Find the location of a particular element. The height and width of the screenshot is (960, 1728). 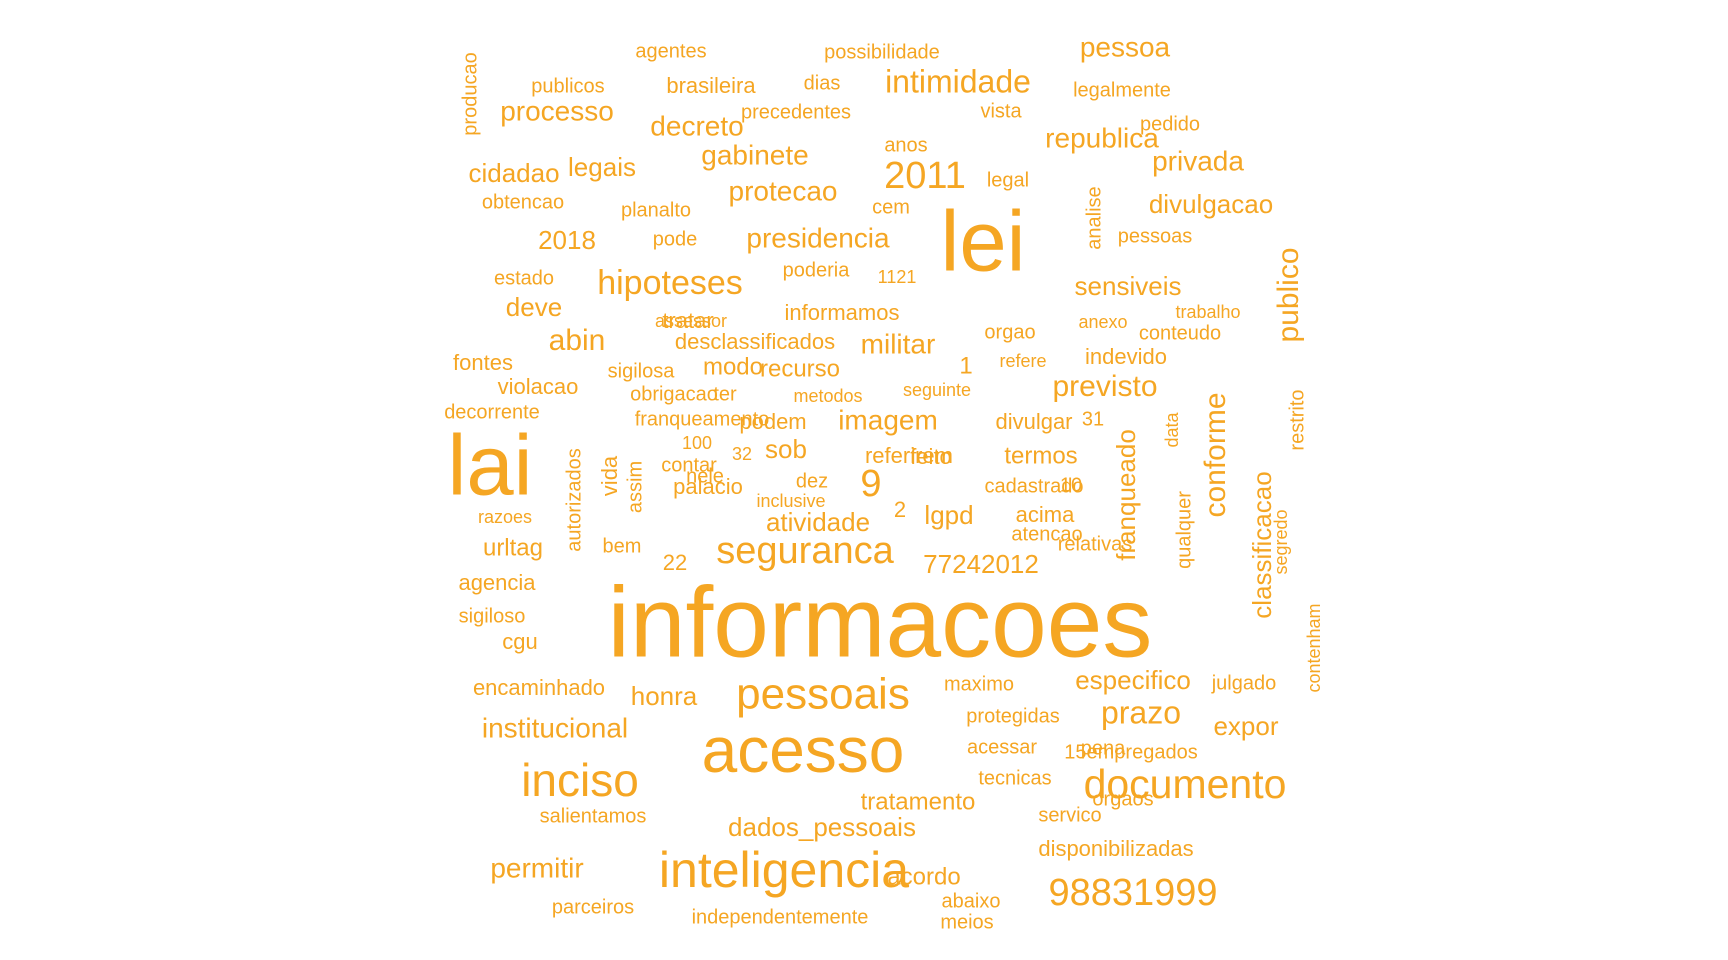

cloud-word: deve is located at coordinates (534, 307).